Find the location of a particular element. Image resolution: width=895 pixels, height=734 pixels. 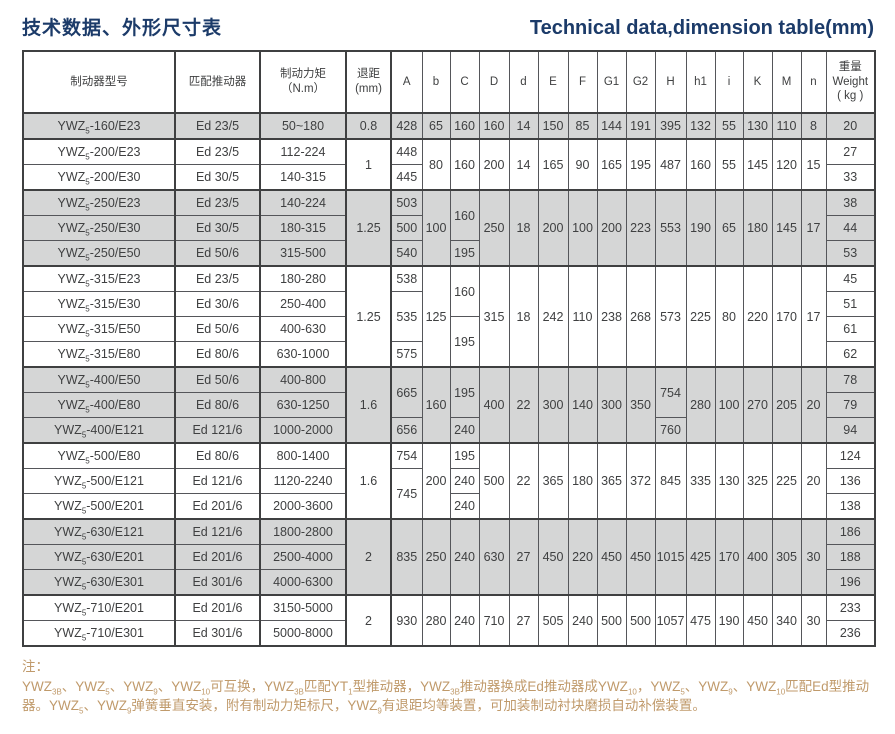

cell-M: 205 is located at coordinates (786, 405).